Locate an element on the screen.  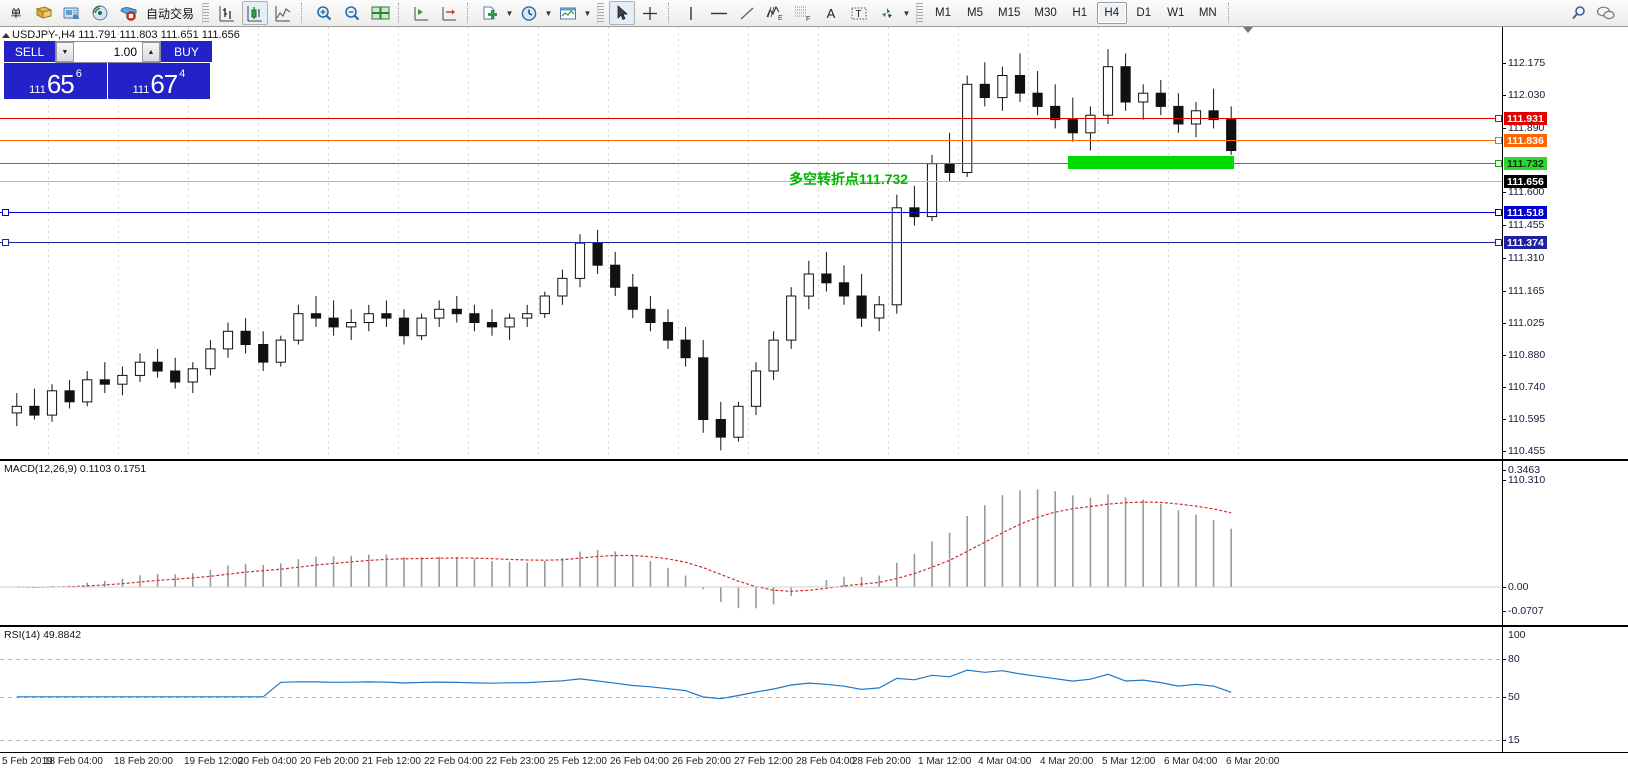
price-axis-separator is located at coordinates (1502, 389).